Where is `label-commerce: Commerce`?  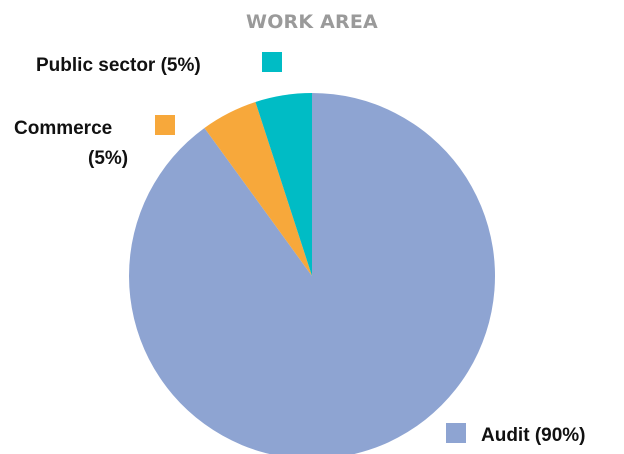
label-commerce: Commerce is located at coordinates (63, 128).